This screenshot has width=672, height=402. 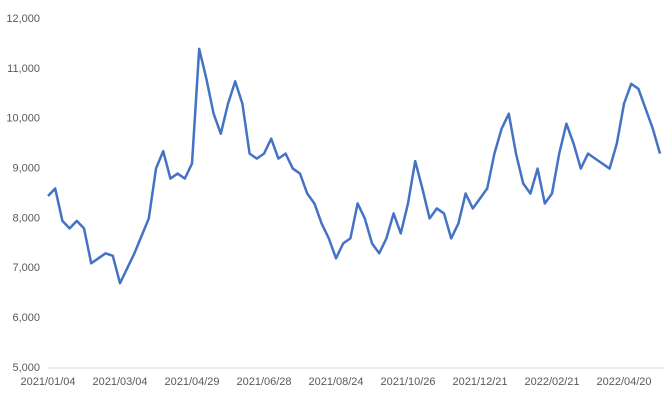 I want to click on x-tick-label: 2022/02/21, so click(x=551, y=382).